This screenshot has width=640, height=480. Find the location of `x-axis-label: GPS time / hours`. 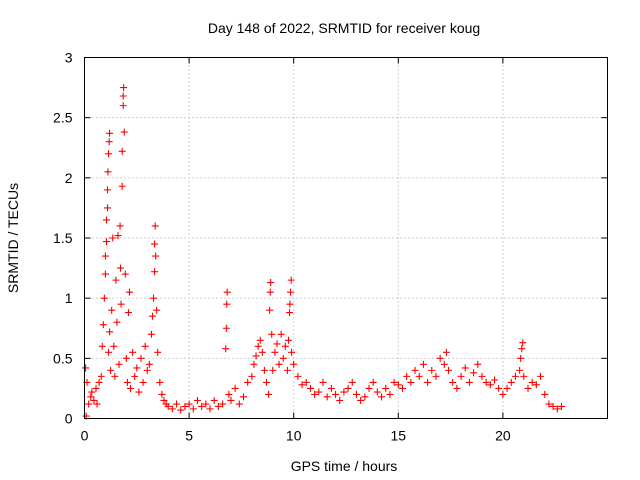

x-axis-label: GPS time / hours is located at coordinates (344, 466).